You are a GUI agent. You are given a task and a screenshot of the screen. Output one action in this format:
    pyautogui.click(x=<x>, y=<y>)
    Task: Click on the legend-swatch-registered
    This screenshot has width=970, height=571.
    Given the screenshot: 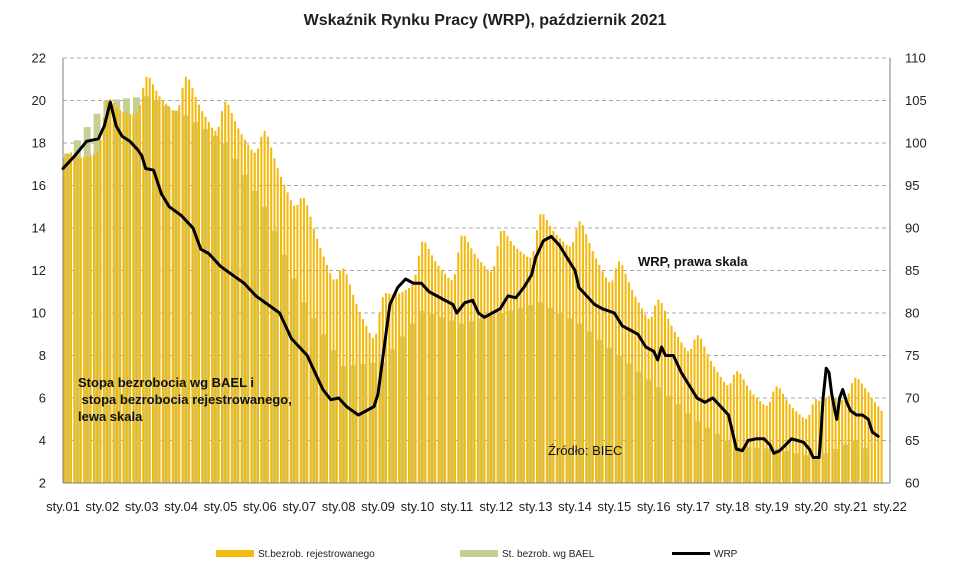 What is the action you would take?
    pyautogui.click(x=235, y=553)
    